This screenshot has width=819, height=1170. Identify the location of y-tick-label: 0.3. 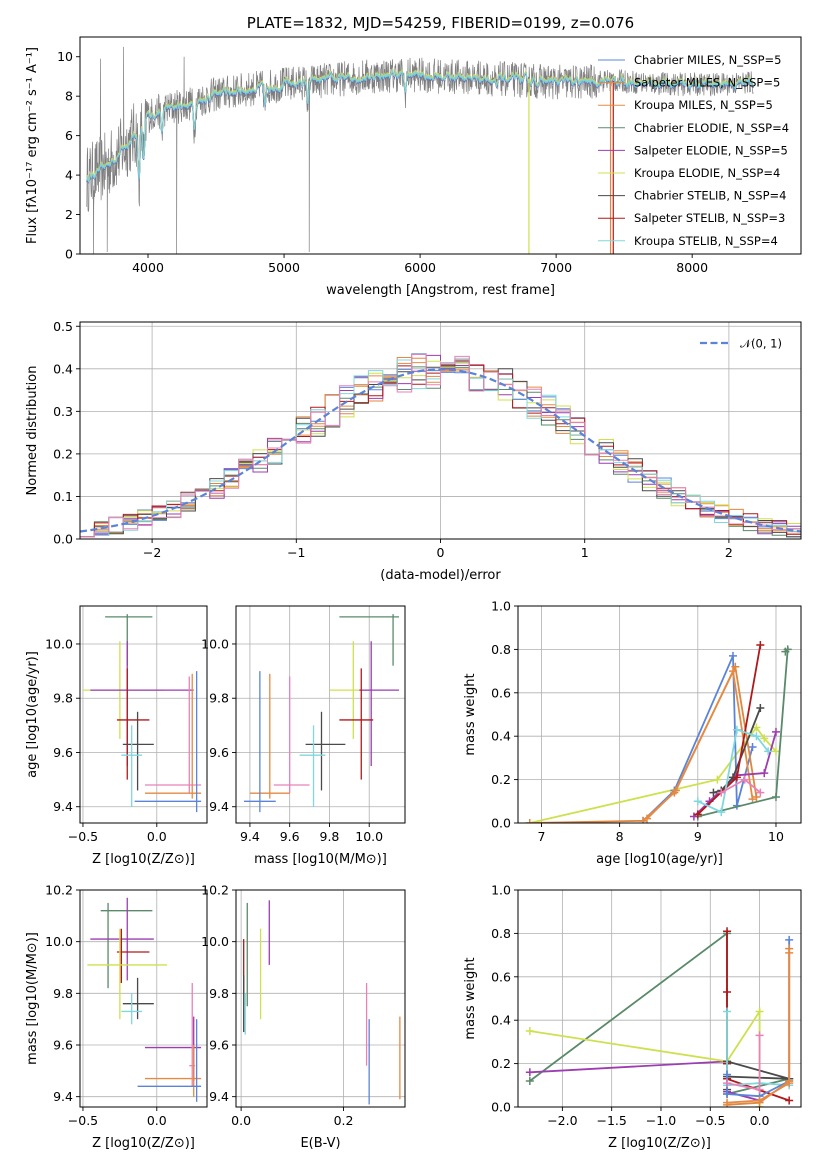
(63, 411).